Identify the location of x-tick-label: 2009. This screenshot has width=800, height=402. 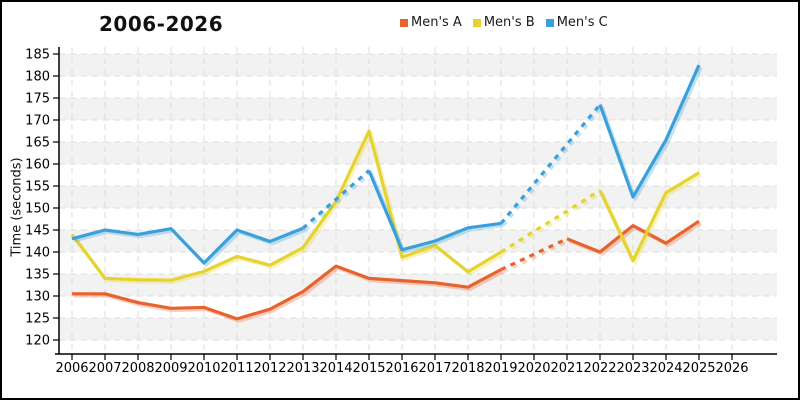
(170, 368).